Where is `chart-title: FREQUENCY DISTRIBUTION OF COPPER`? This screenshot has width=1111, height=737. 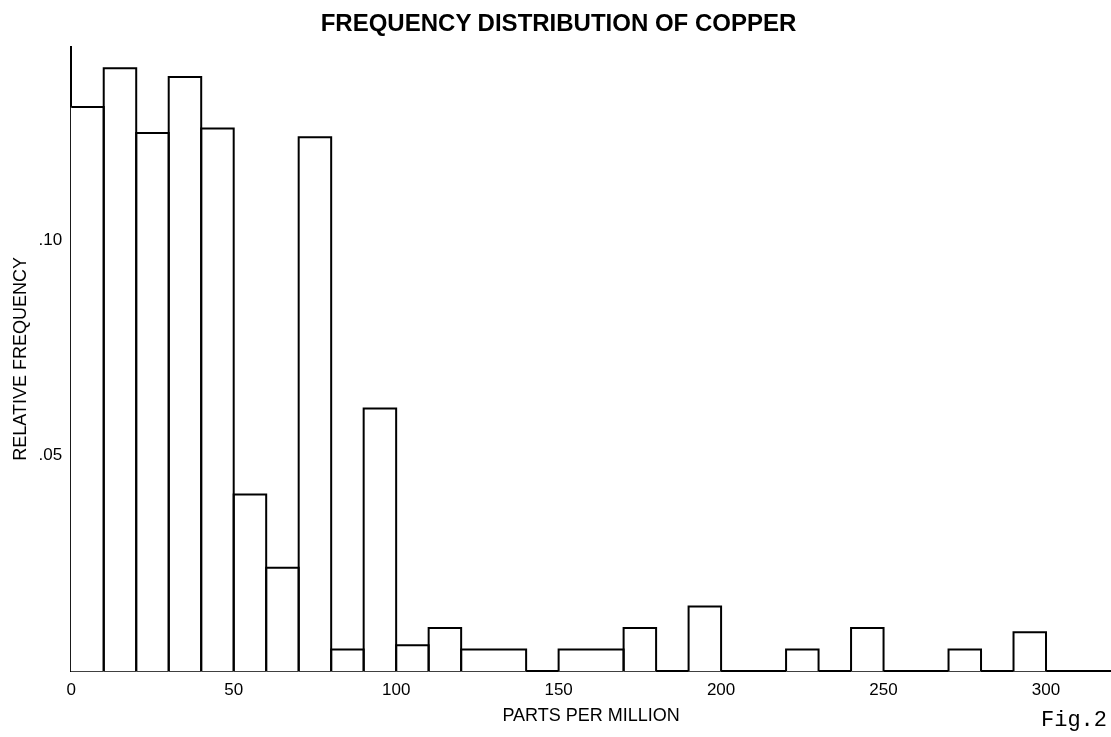 chart-title: FREQUENCY DISTRIBUTION OF COPPER is located at coordinates (558, 23).